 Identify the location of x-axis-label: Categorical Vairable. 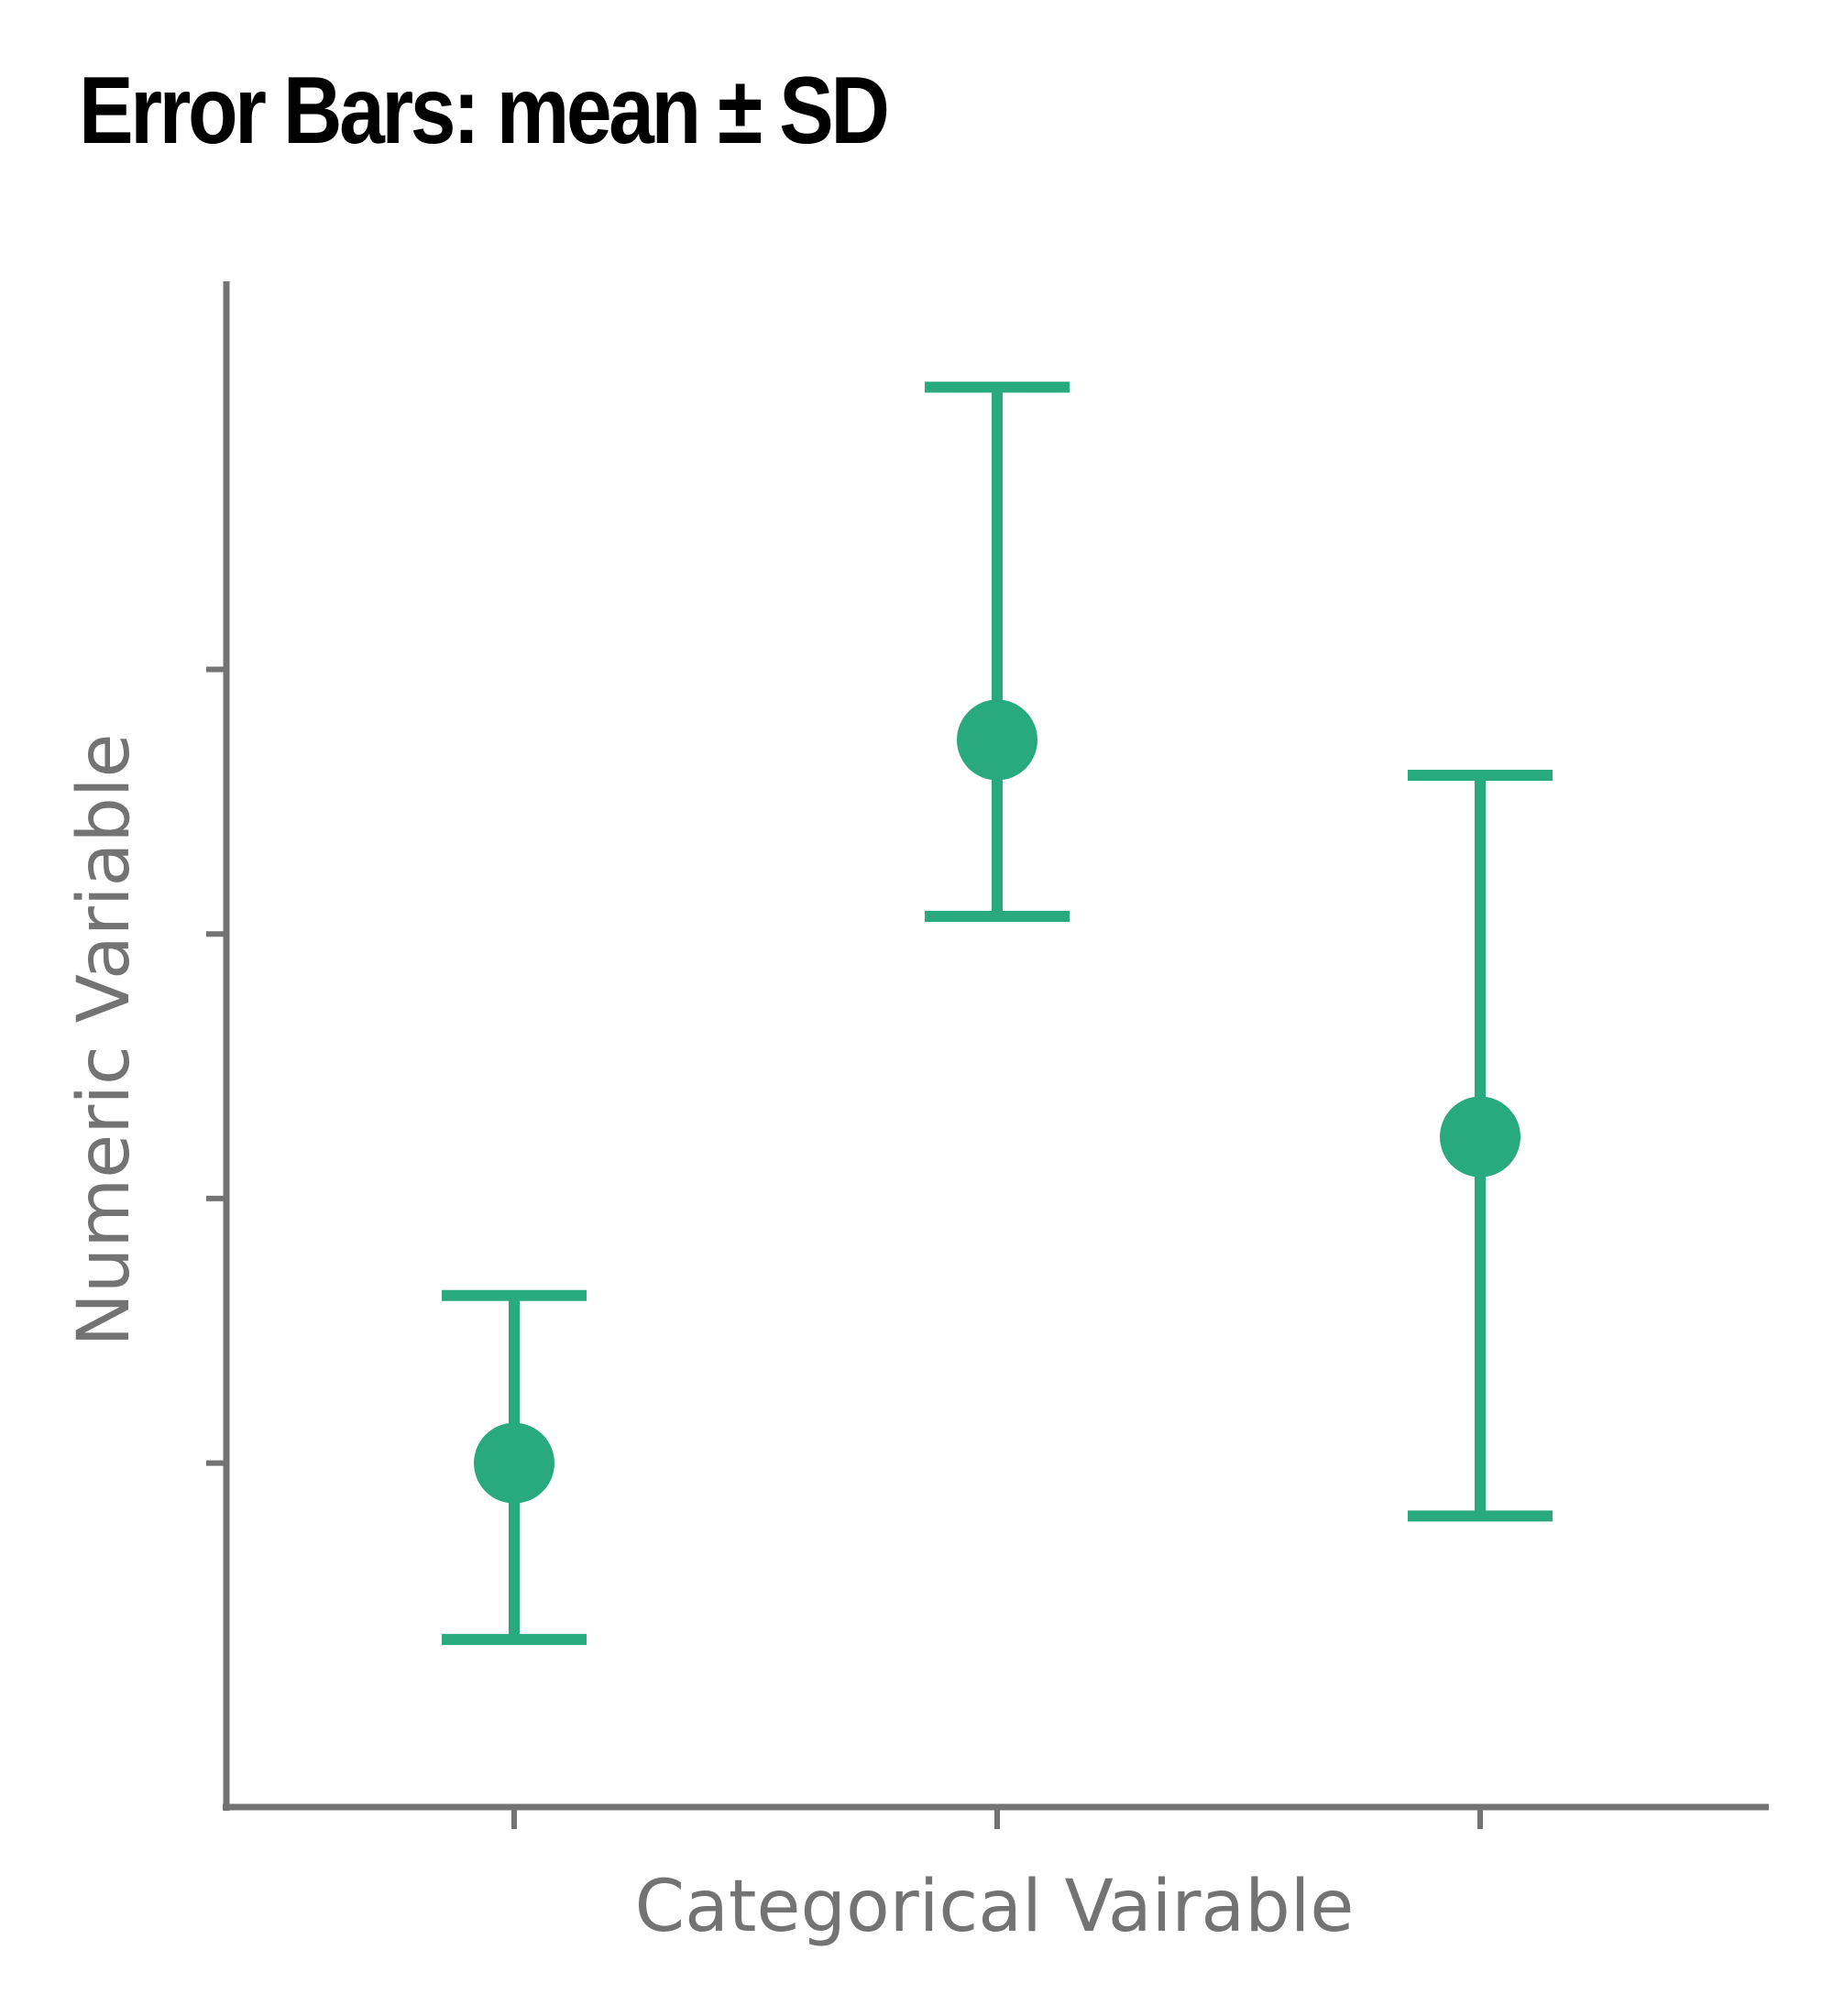
(995, 1907).